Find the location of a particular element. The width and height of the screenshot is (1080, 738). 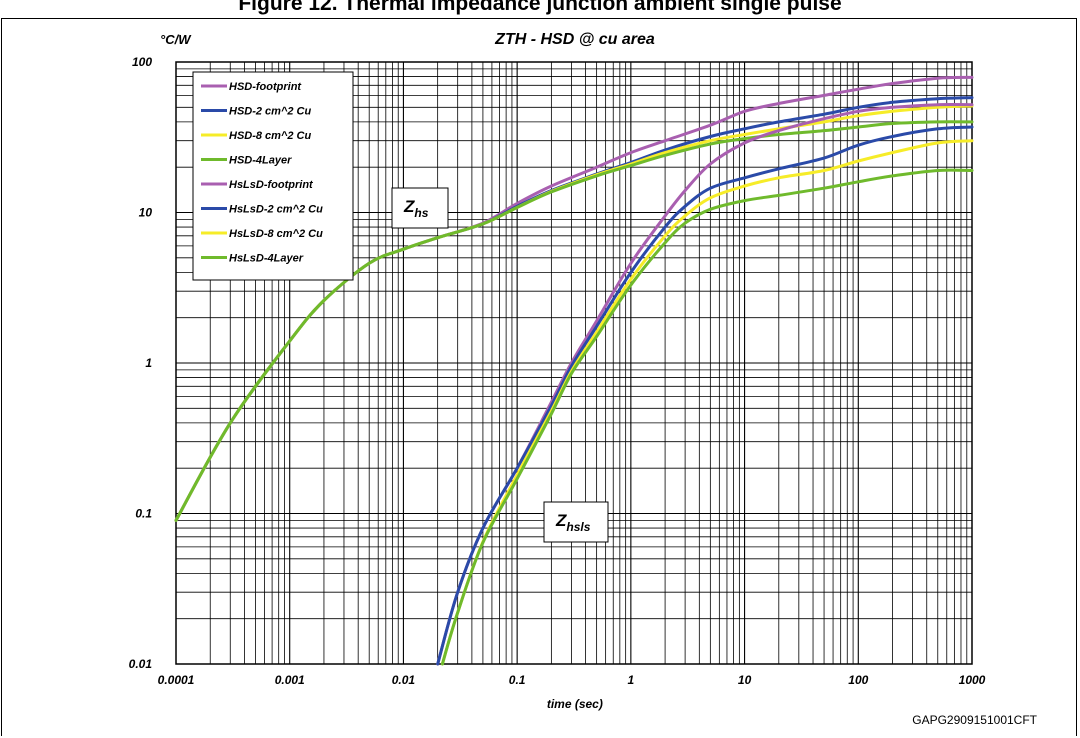

legend-entry: HSD-2 cm^2 Cu is located at coordinates (270, 112).